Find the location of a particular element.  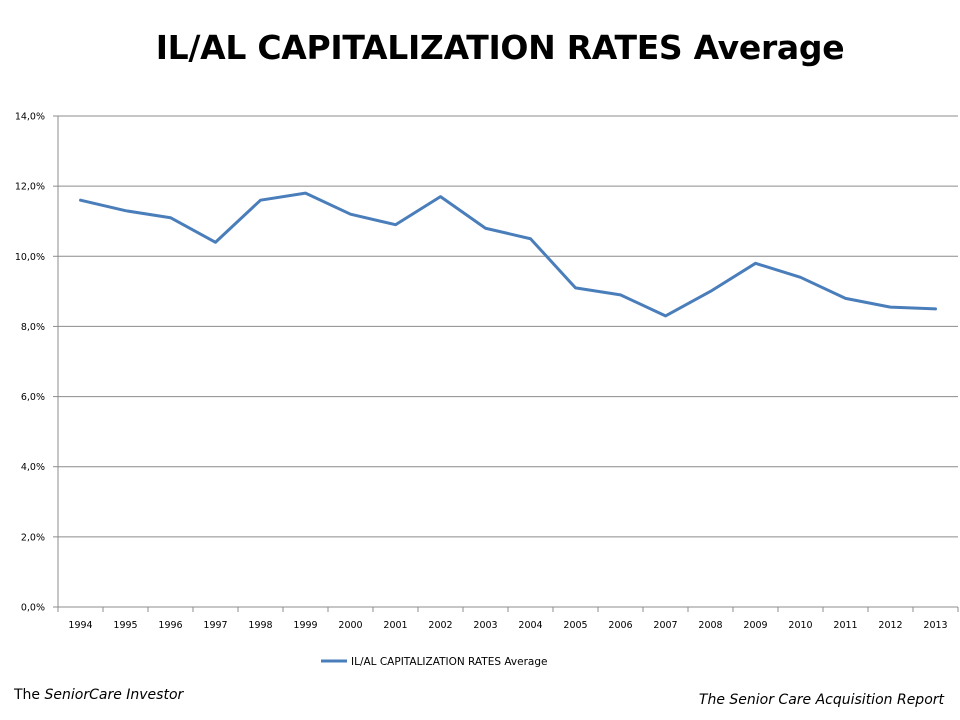

y-tick-label: 14,0% is located at coordinates (30, 117).